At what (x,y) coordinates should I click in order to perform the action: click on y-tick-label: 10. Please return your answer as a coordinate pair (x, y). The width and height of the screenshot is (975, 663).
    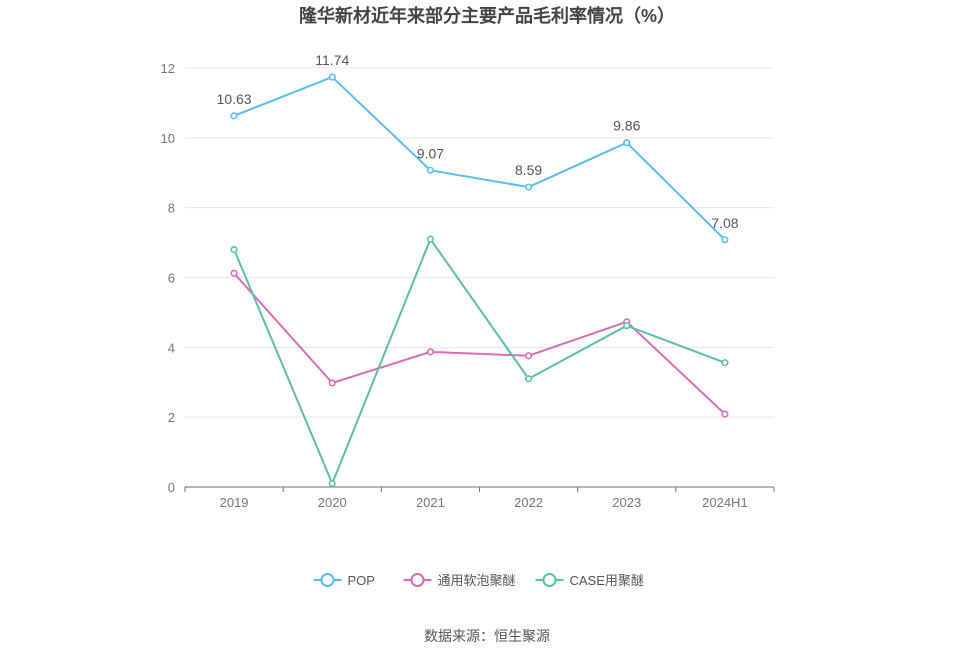
    Looking at the image, I should click on (168, 138).